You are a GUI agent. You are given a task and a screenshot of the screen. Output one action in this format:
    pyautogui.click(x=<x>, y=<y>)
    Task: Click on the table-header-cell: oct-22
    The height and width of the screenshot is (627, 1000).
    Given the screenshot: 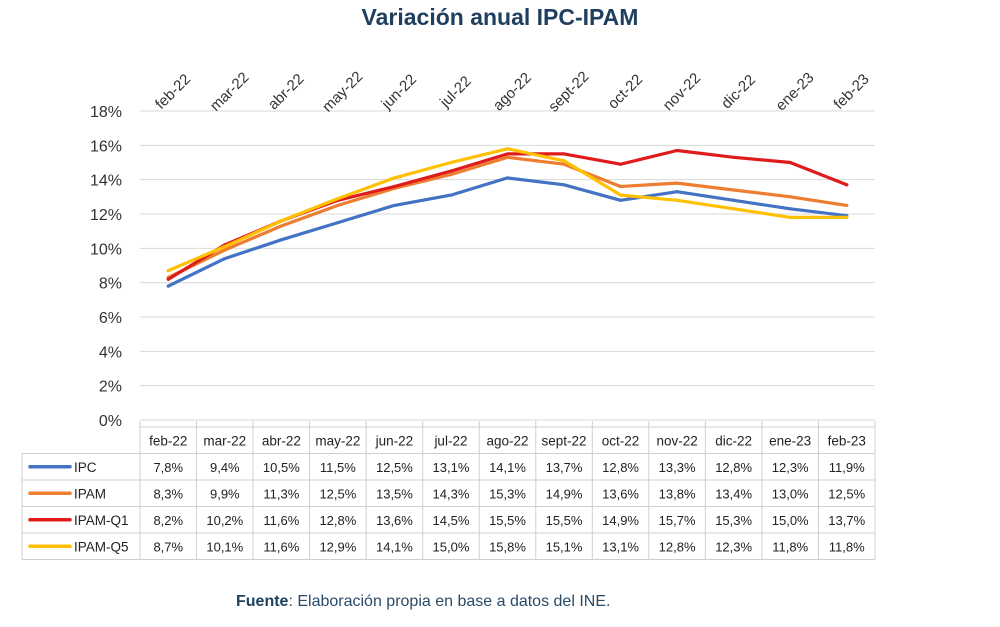 What is the action you would take?
    pyautogui.click(x=621, y=440)
    